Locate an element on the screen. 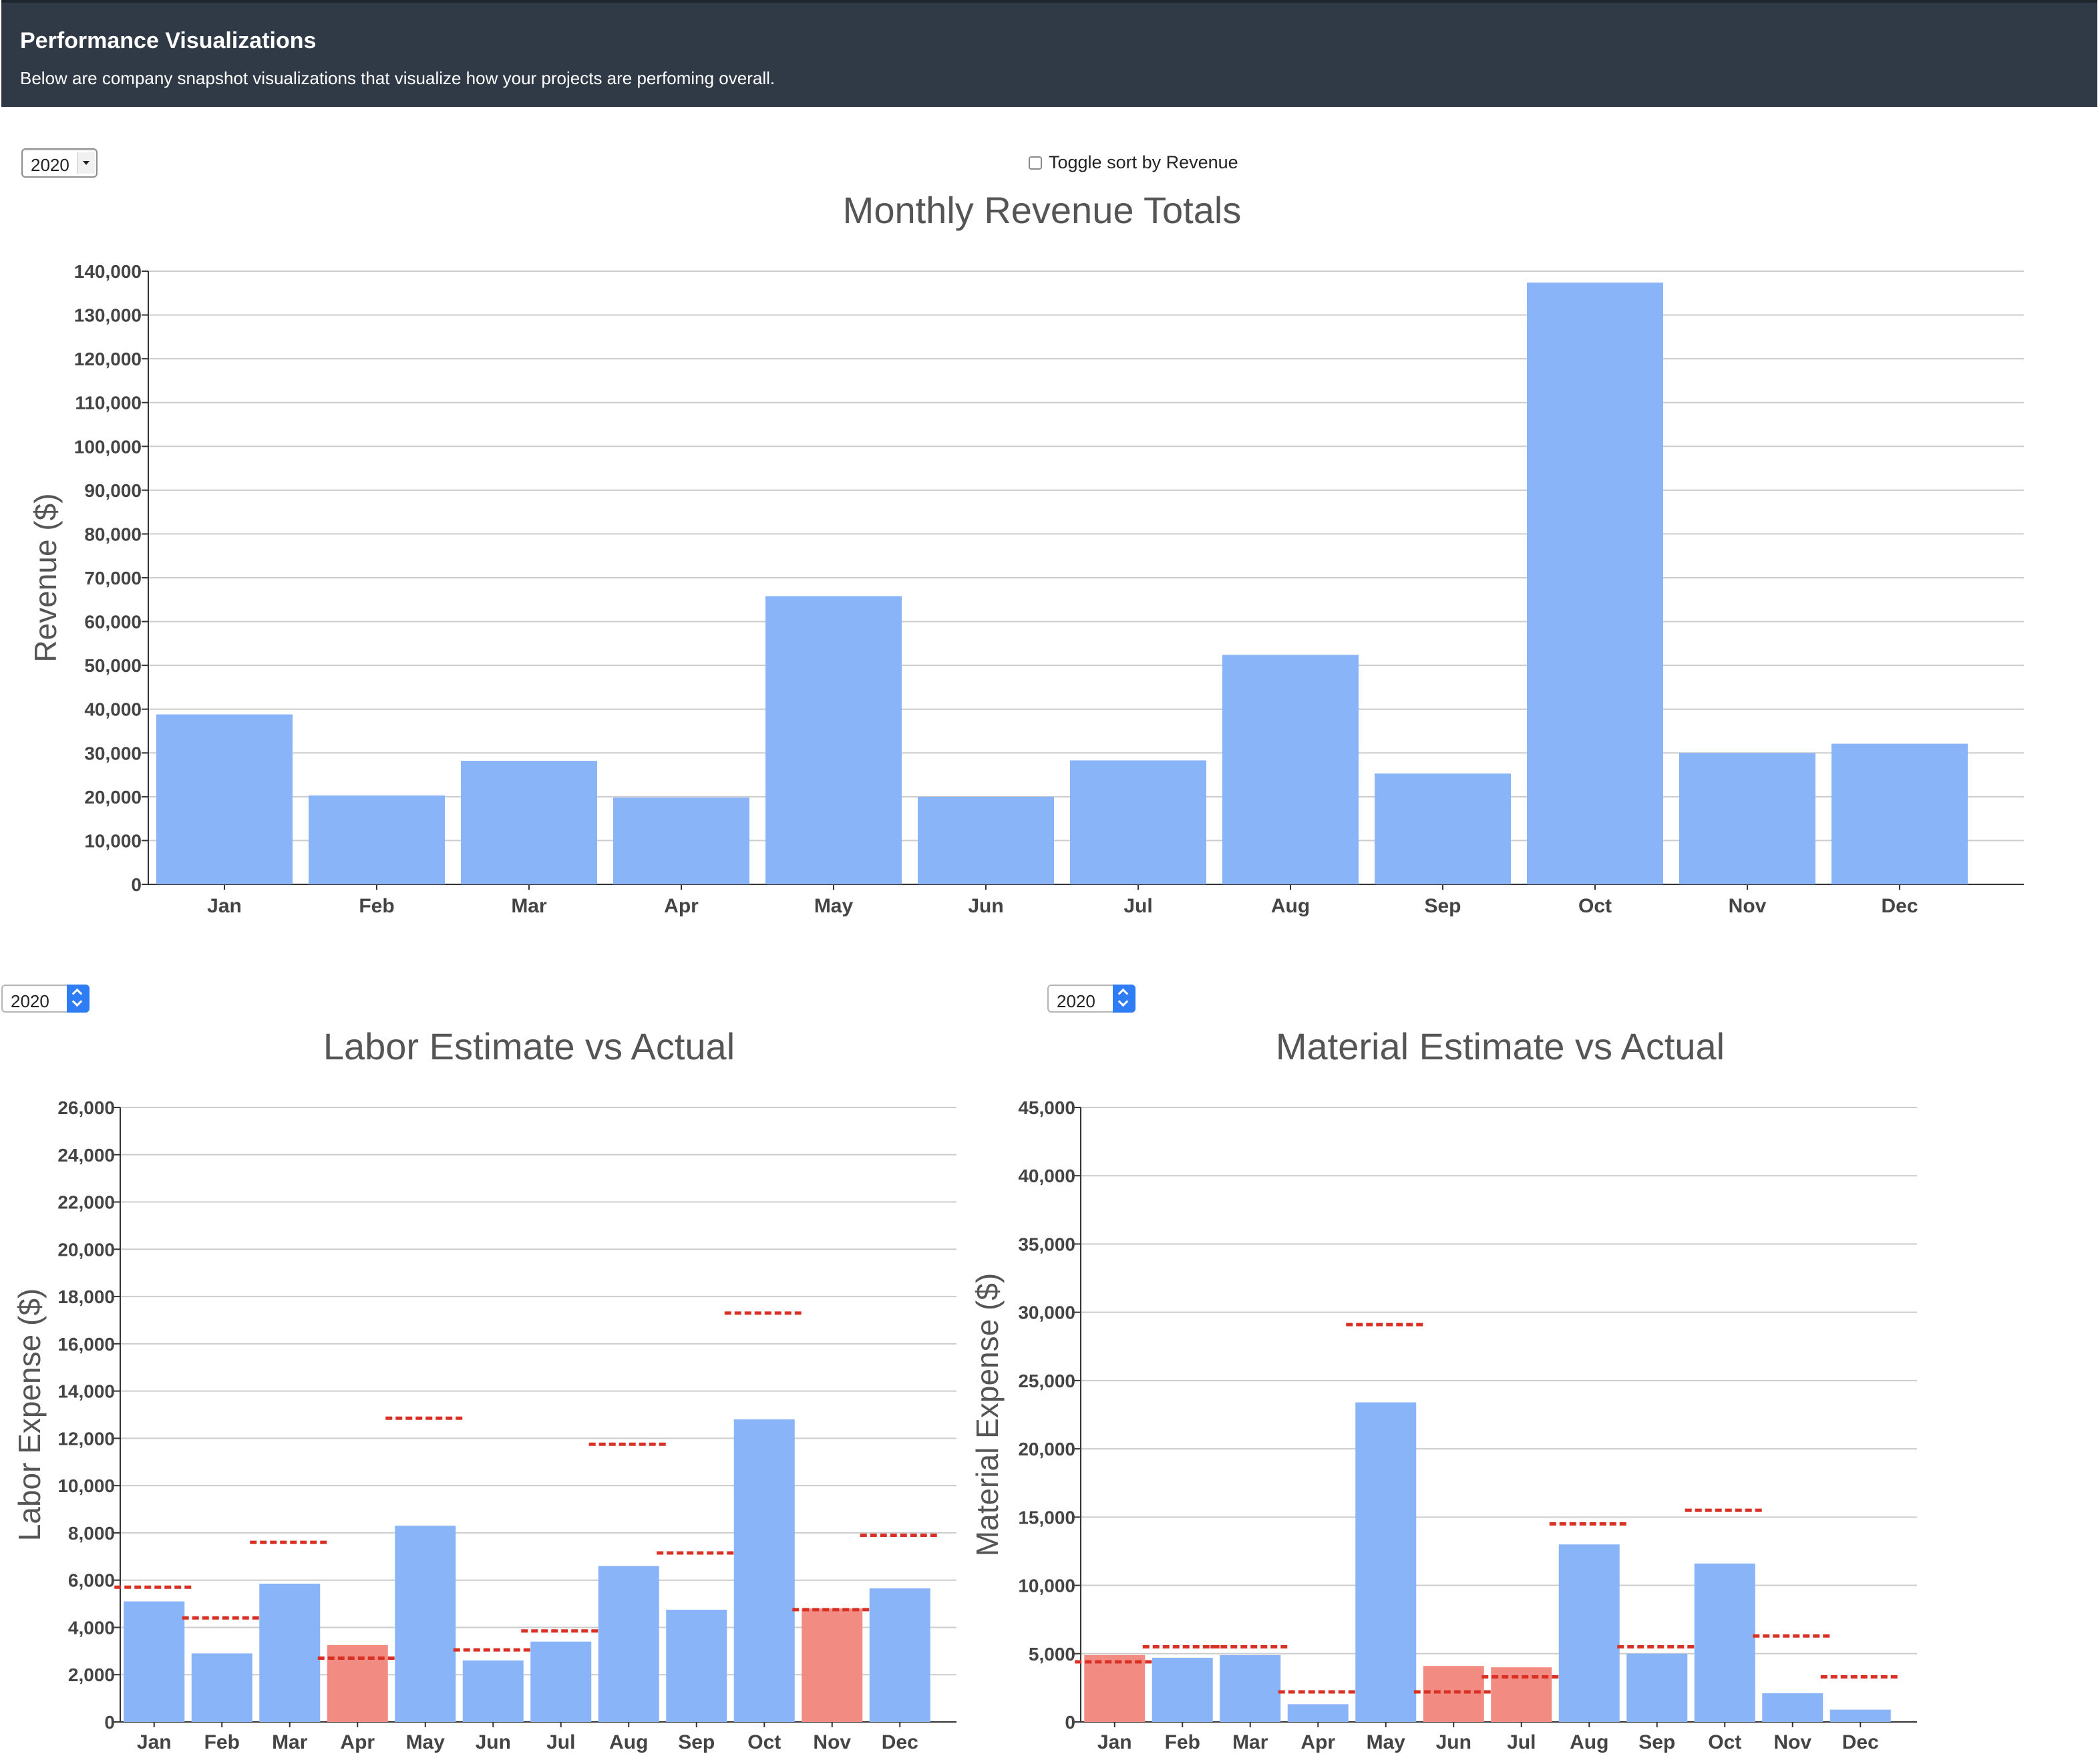 Image resolution: width=2100 pixels, height=1754 pixels. material-bar-dec is located at coordinates (1860, 1715).